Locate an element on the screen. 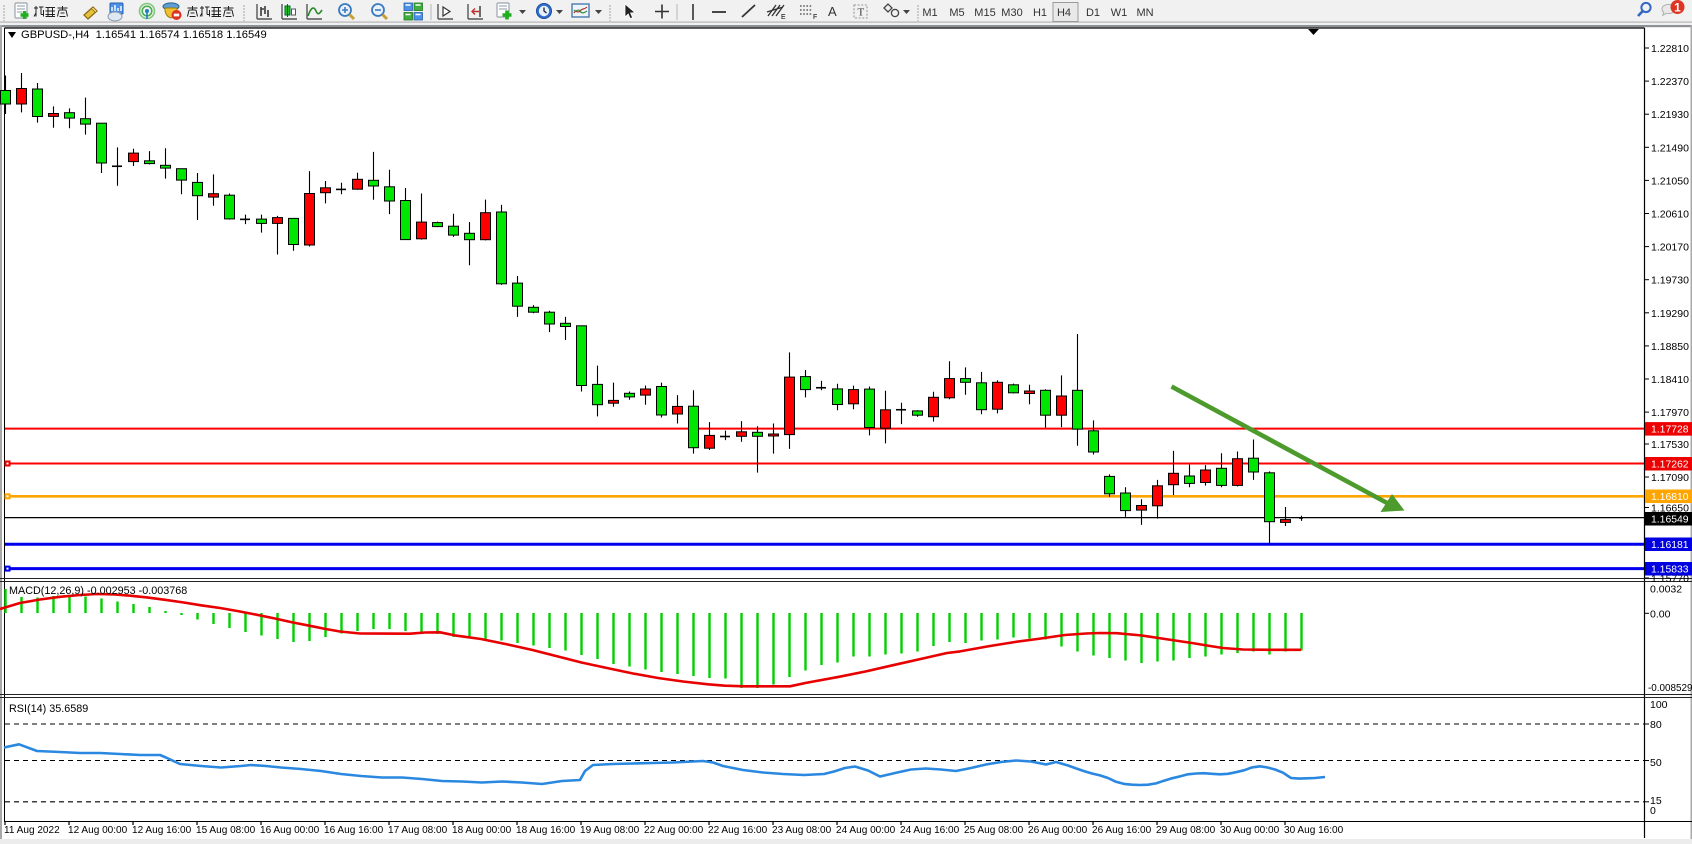  svg-text: 23 Aug 08:00 is located at coordinates (802, 830).